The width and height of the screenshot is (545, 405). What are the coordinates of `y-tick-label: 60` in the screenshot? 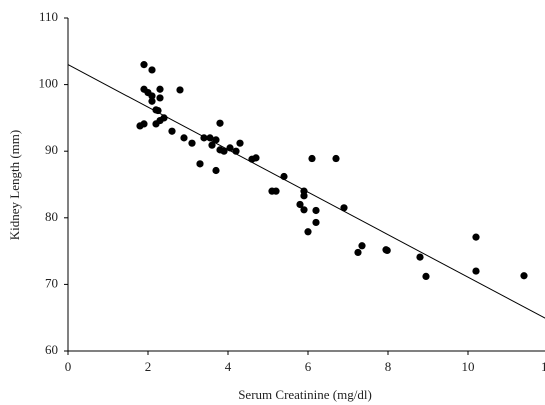 It's located at (51, 349).